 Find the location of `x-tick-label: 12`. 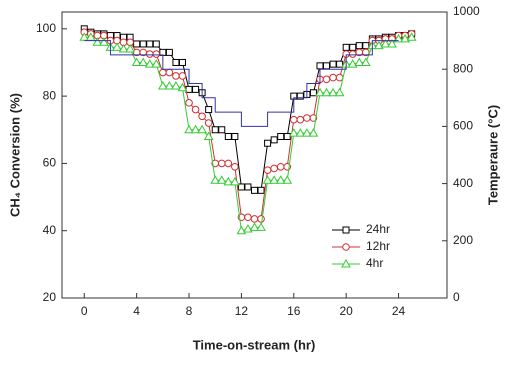

x-tick-label: 12 is located at coordinates (242, 311).